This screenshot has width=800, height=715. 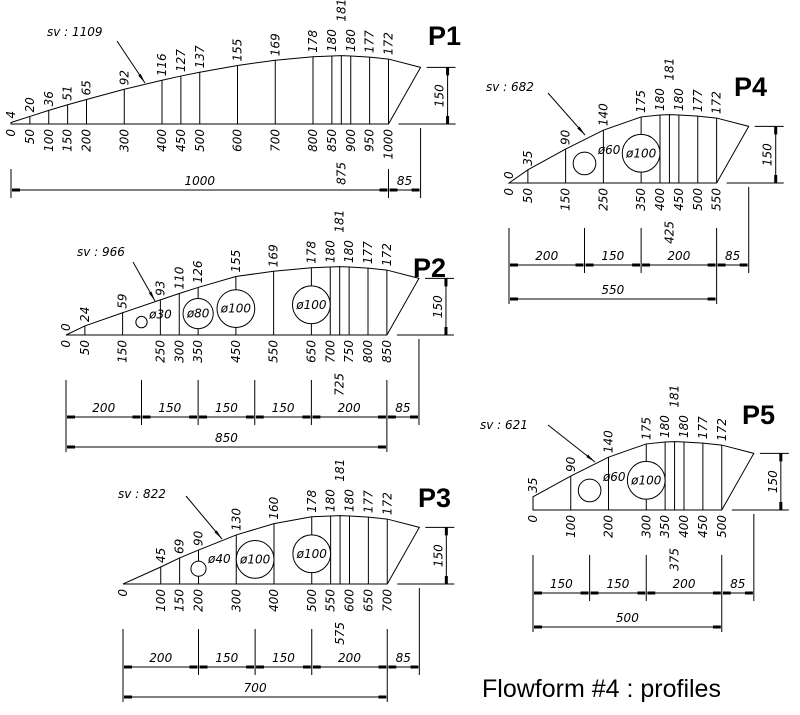 I want to click on hole-diameter-label: ø30, so click(x=160, y=314).